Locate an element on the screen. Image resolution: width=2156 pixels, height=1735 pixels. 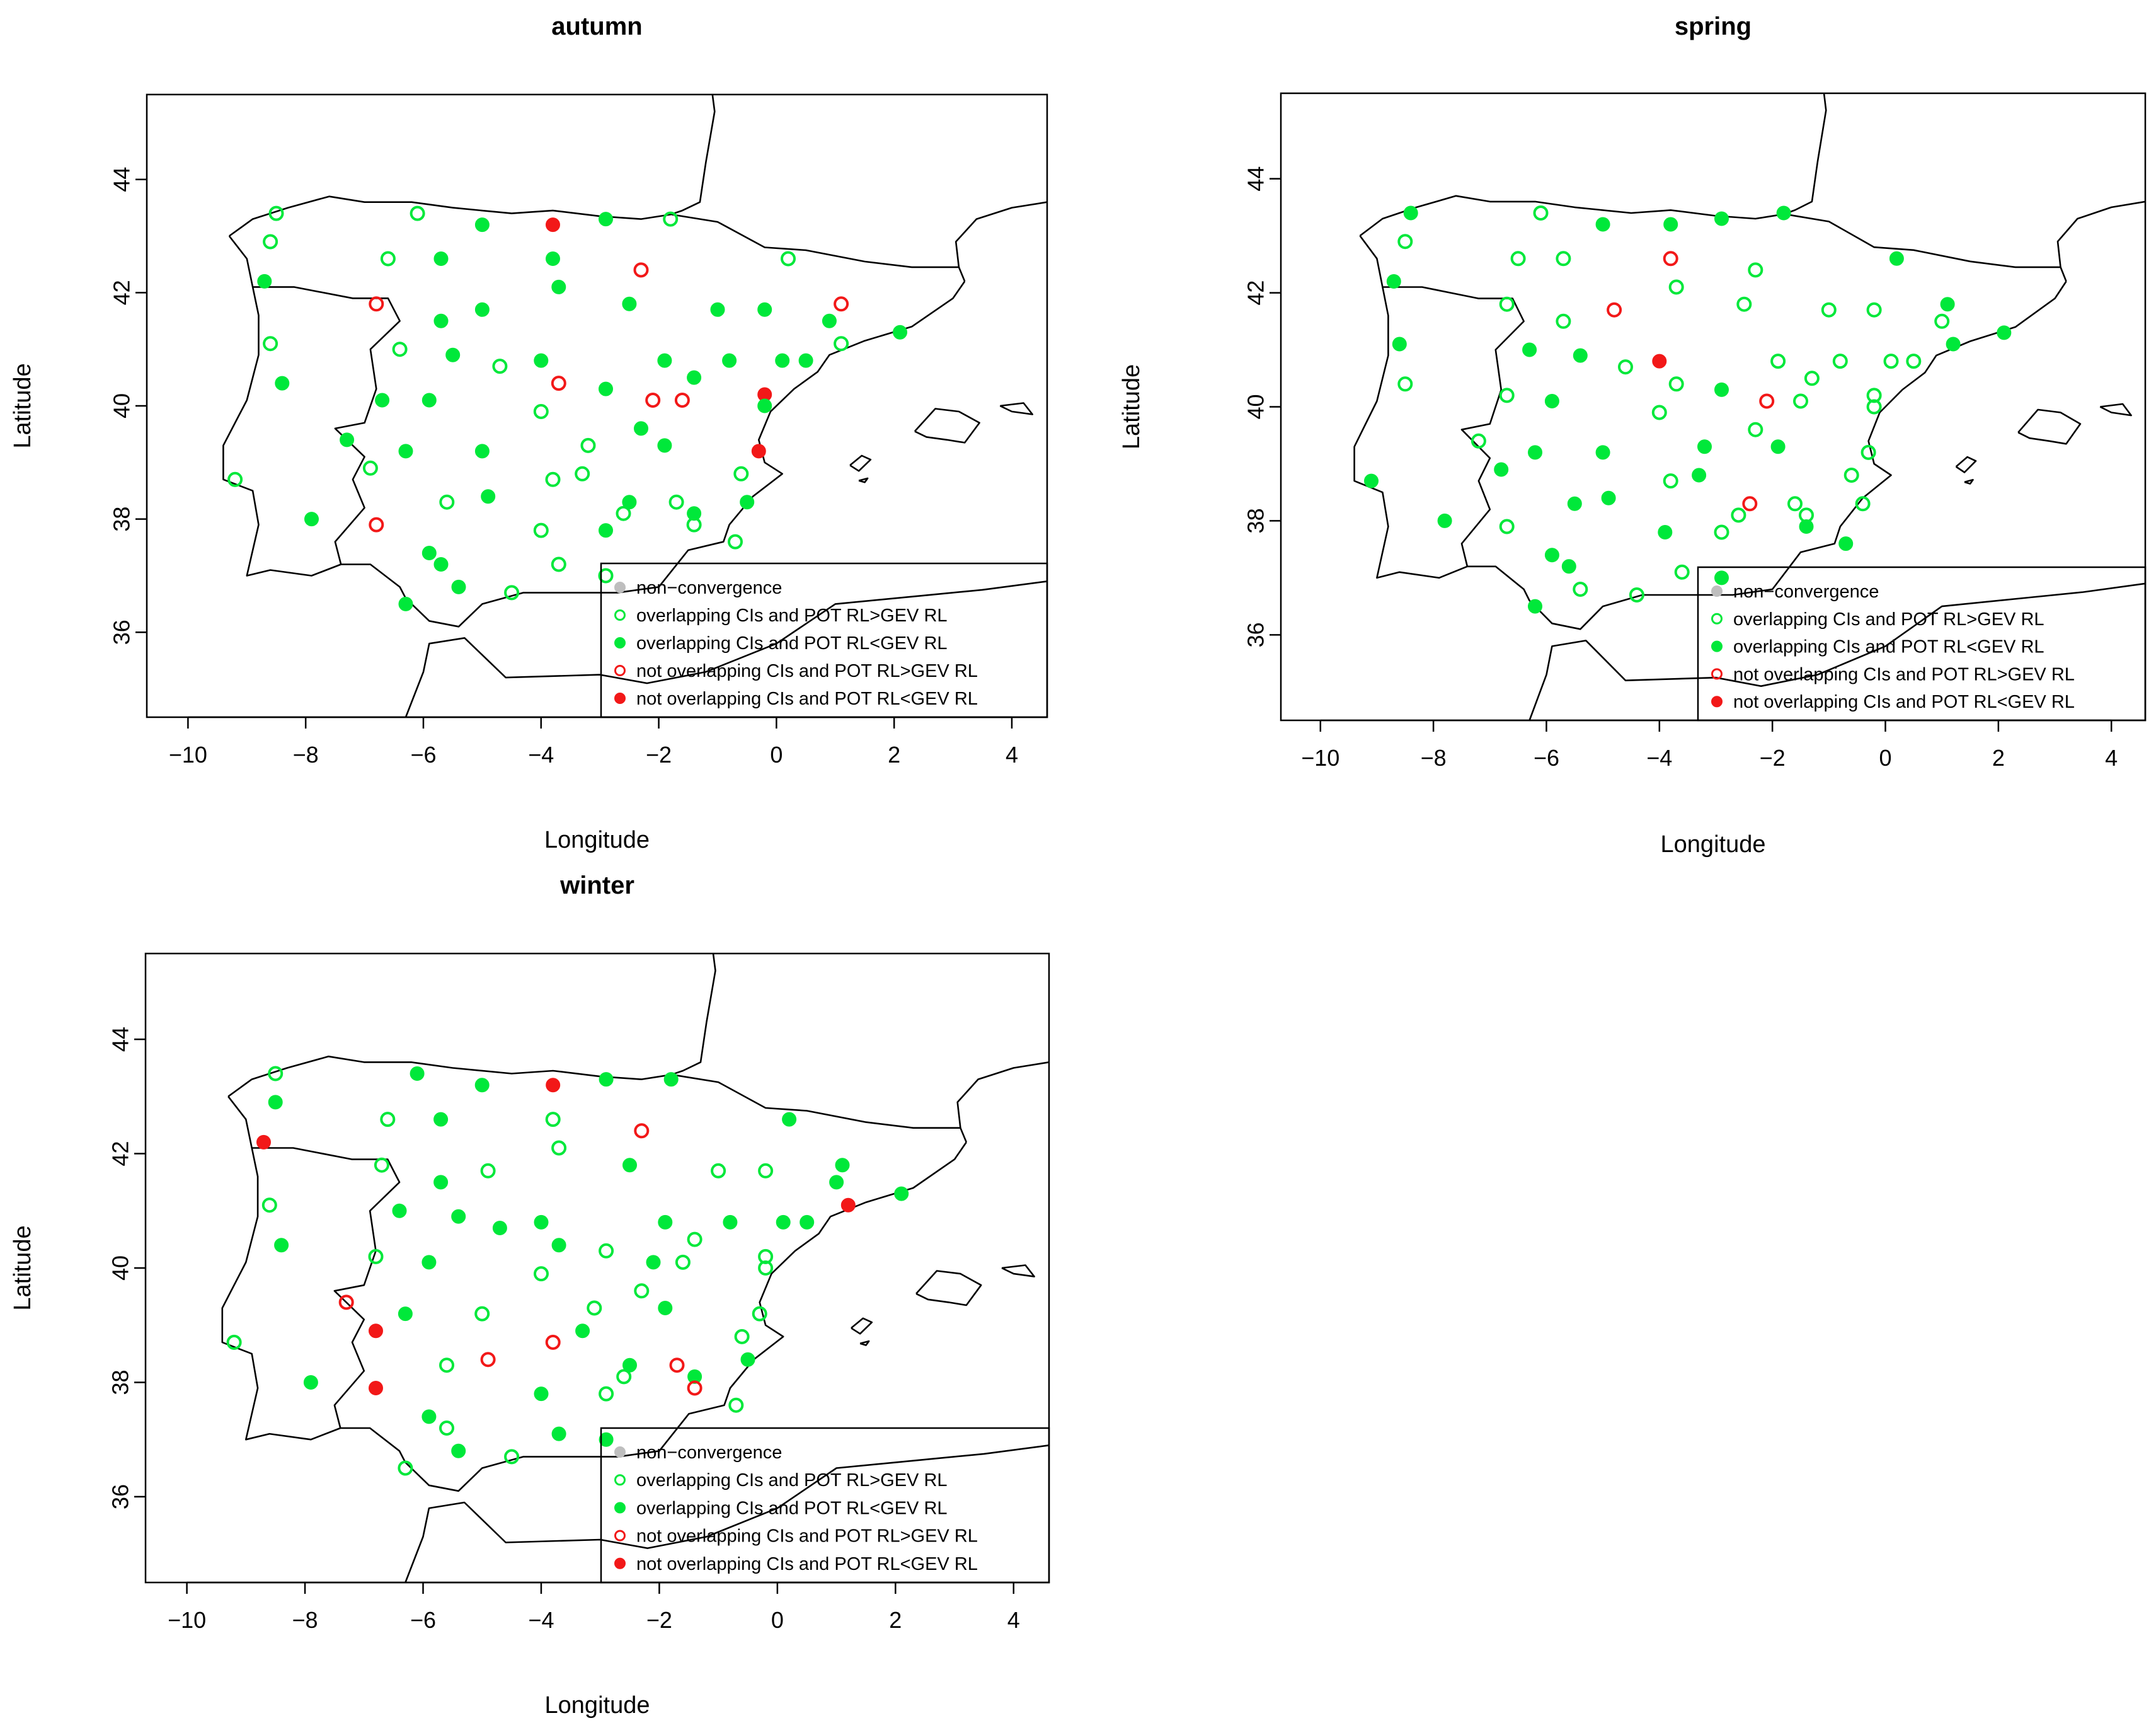
legend-key-station-overlap-pot-less is located at coordinates (620, 642).